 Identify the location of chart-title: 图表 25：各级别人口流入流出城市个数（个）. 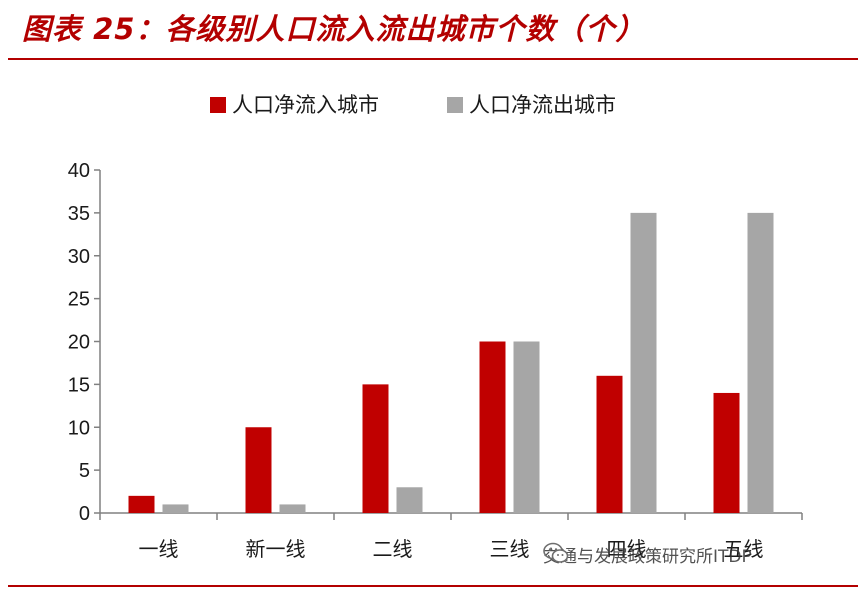
(334, 29).